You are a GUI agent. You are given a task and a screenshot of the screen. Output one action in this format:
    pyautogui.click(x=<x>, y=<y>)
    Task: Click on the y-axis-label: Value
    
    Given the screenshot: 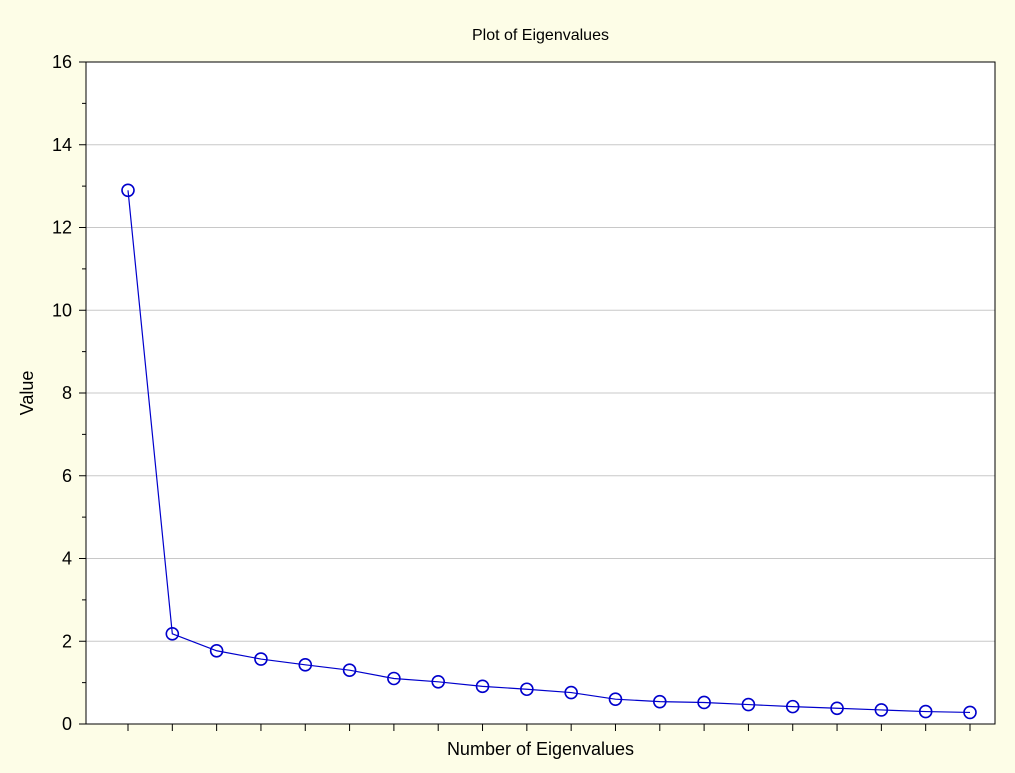 What is the action you would take?
    pyautogui.click(x=27, y=393)
    